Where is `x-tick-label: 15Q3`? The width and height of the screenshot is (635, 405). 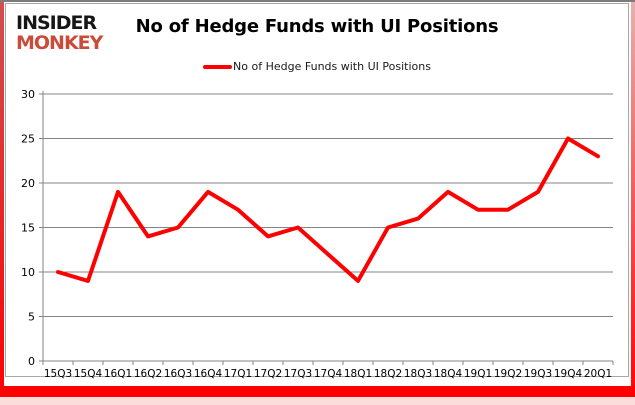 x-tick-label: 15Q3 is located at coordinates (58, 374).